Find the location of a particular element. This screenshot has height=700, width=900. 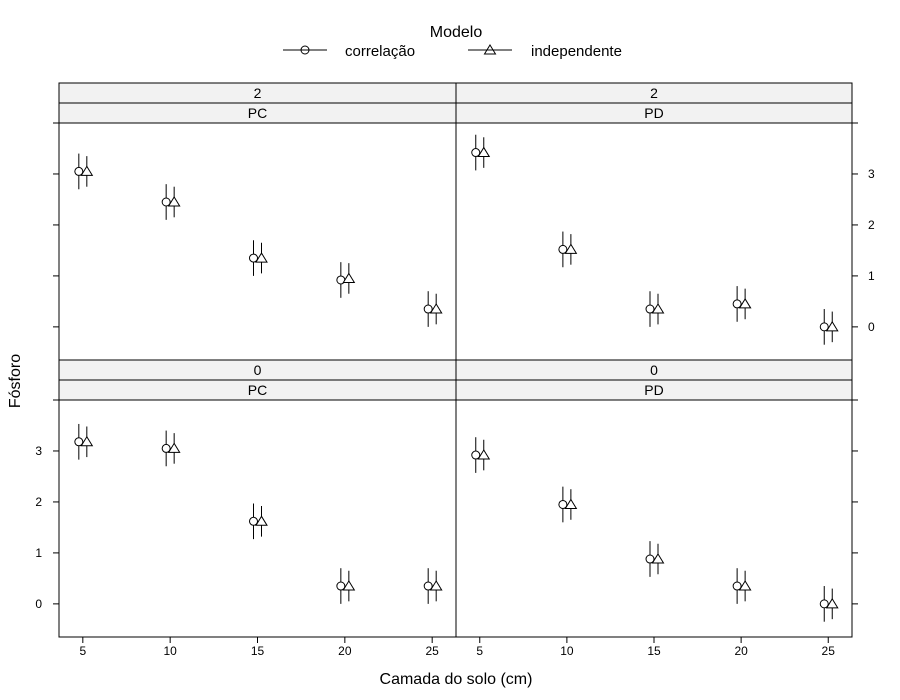

legend-title: Modelo is located at coordinates (456, 32).